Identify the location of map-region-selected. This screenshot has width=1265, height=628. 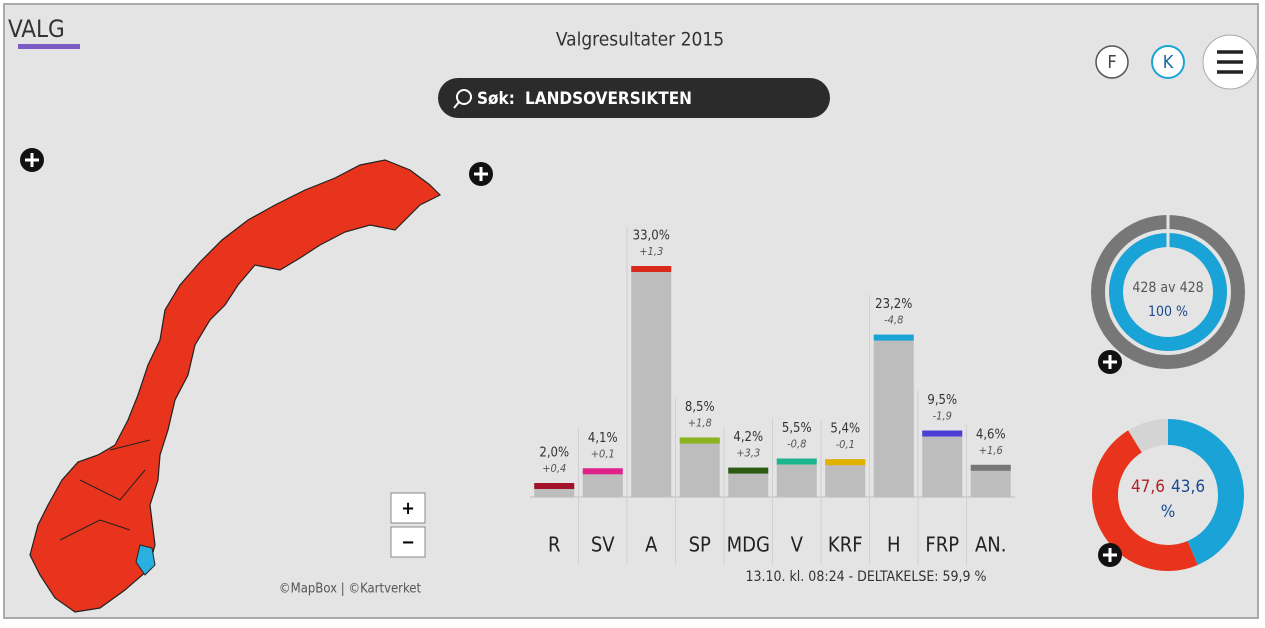
(145, 560).